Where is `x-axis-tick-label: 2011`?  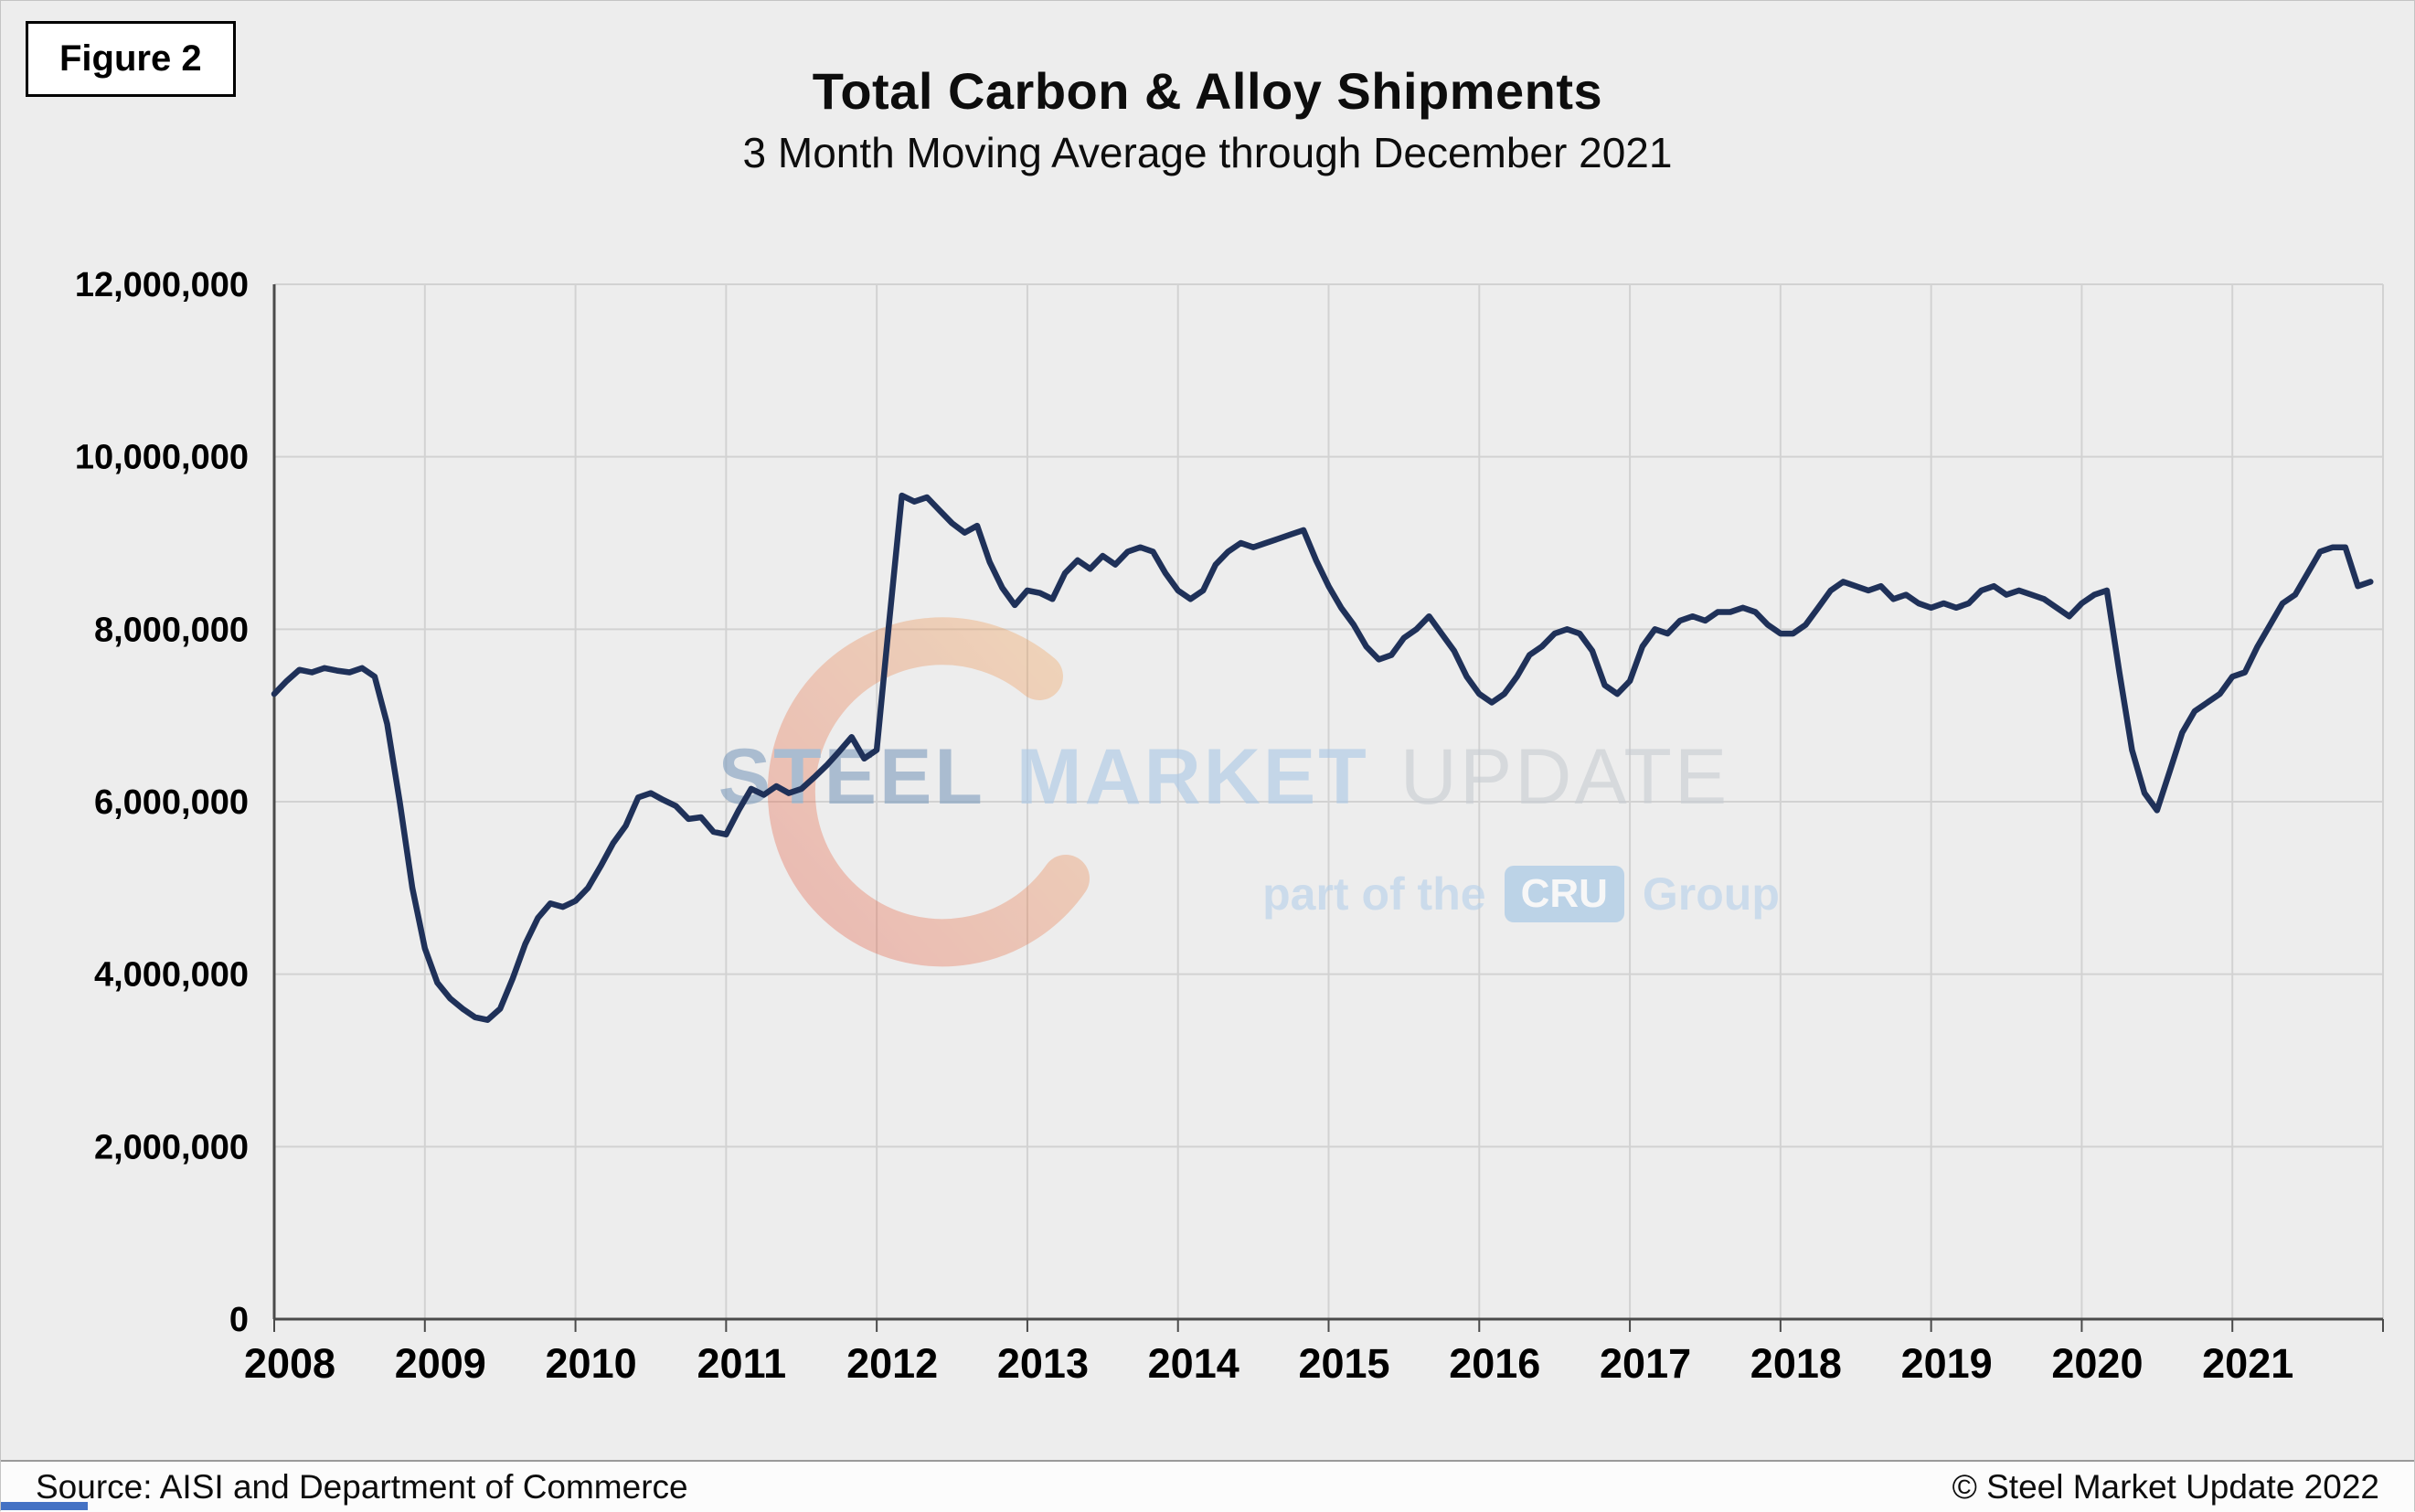
x-axis-tick-label: 2011 is located at coordinates (742, 1363).